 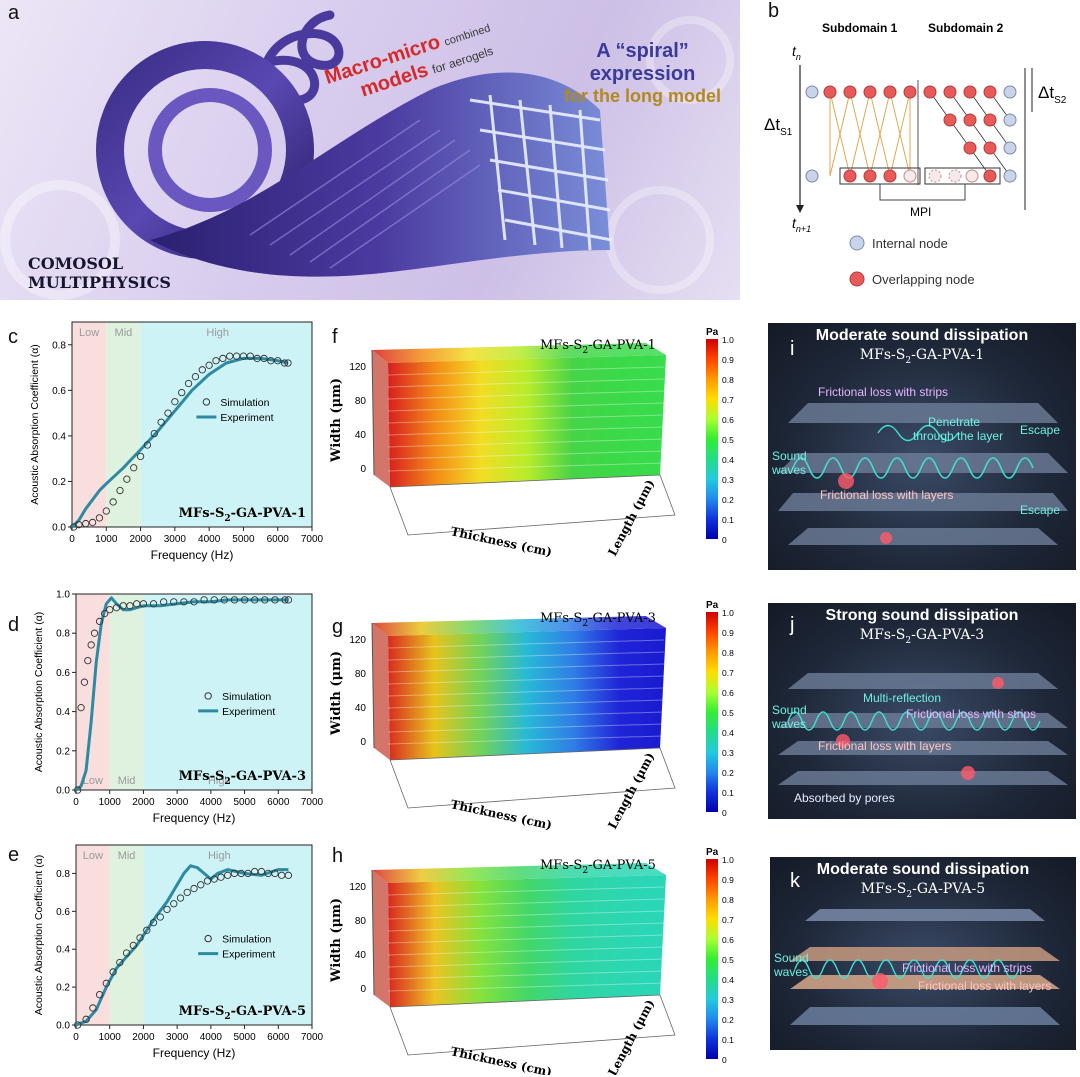 What do you see at coordinates (922, 356) in the screenshot?
I see `panel-i-sample: MFs-S2-GA-PVA-1` at bounding box center [922, 356].